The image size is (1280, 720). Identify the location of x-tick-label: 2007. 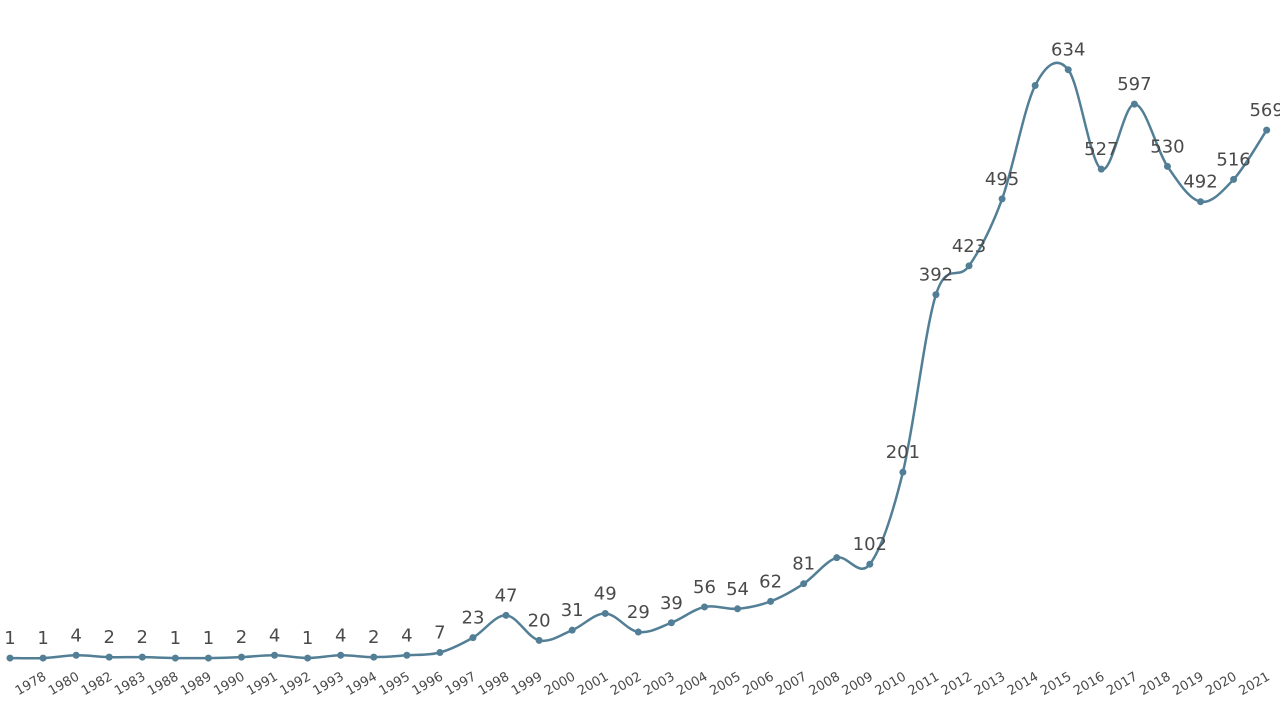
(792, 684).